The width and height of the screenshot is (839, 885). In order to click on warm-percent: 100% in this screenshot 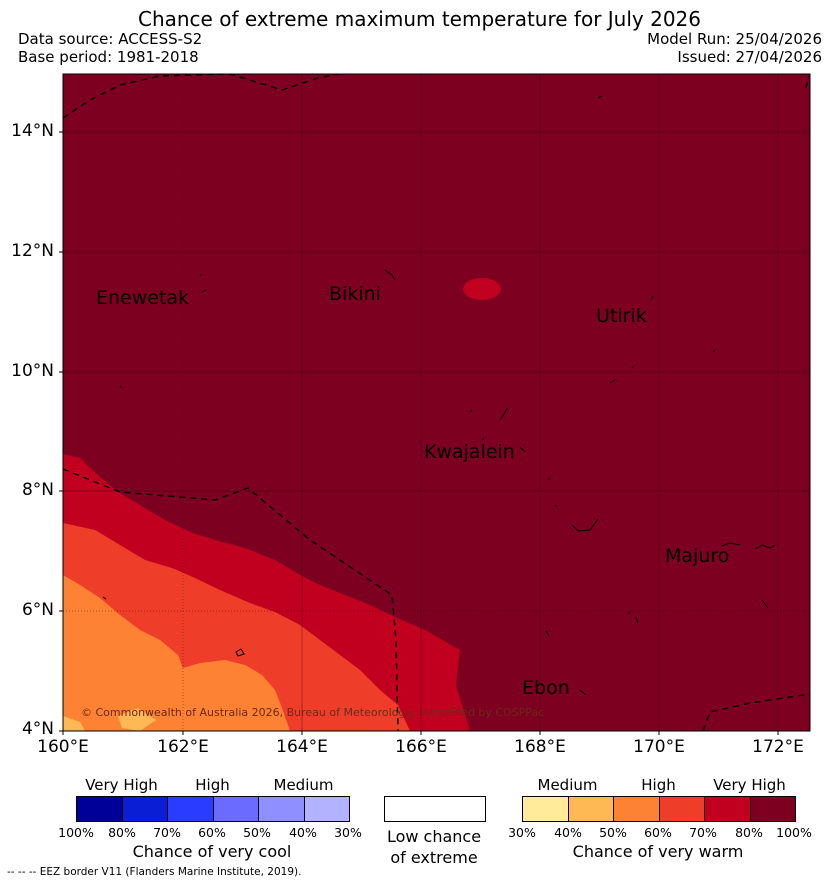, I will do `click(794, 832)`.